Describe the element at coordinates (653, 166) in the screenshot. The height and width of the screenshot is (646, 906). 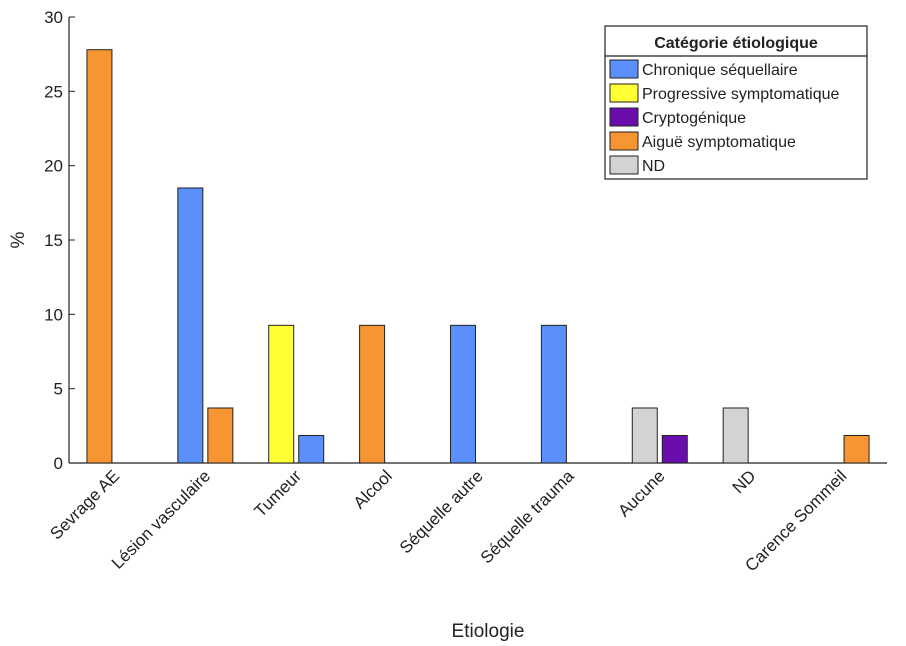
I see `legend-label: ND` at that location.